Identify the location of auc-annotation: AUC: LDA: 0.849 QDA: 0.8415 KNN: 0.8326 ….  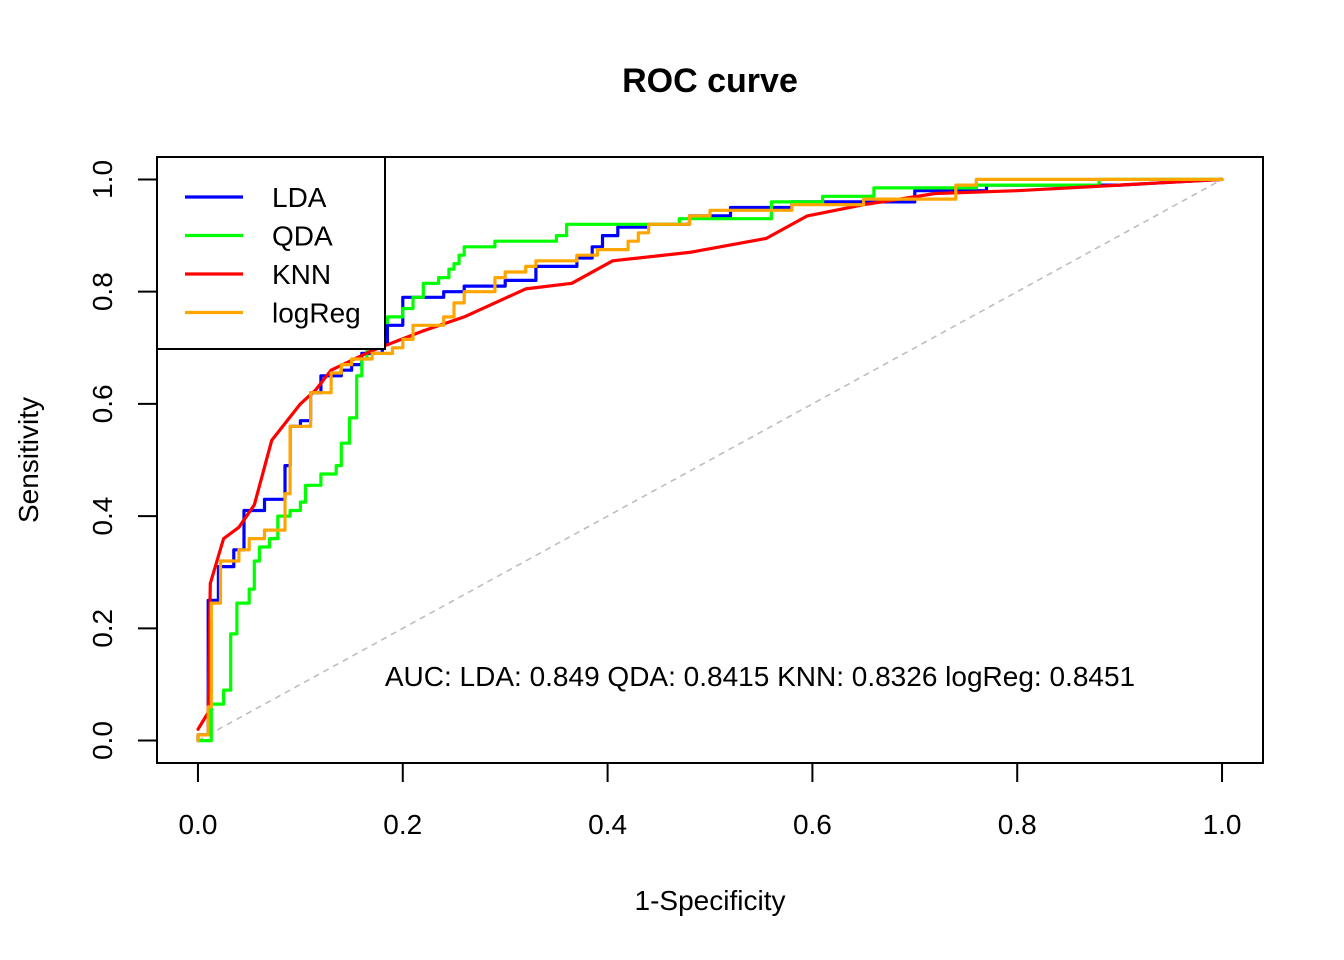
(760, 676).